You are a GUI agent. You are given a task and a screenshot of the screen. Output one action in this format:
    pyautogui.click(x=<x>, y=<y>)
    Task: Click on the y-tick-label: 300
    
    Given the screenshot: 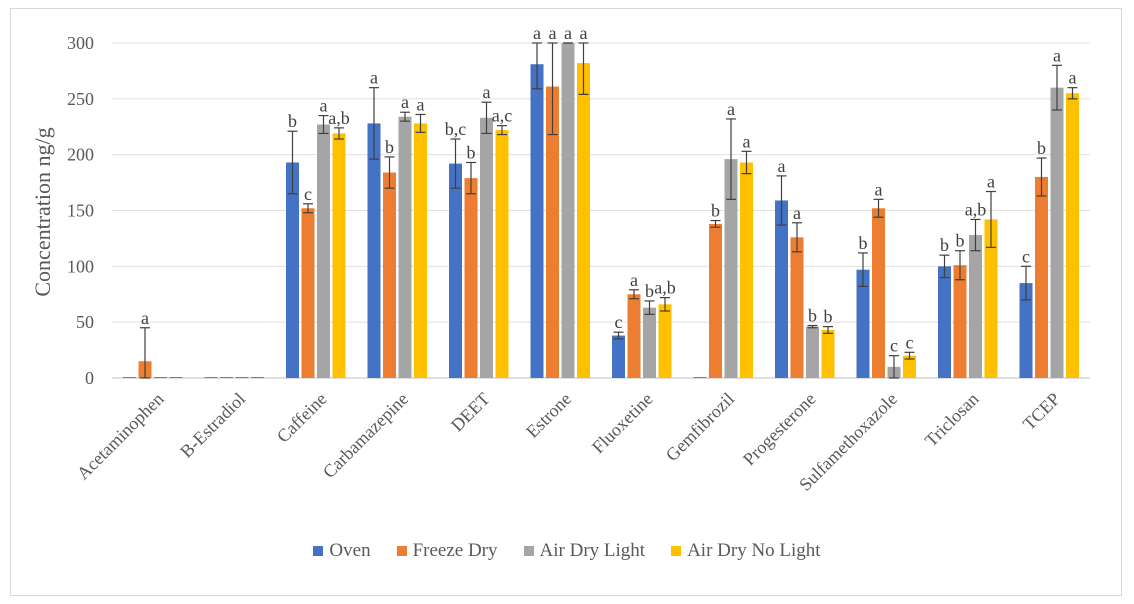 What is the action you would take?
    pyautogui.click(x=80, y=43)
    